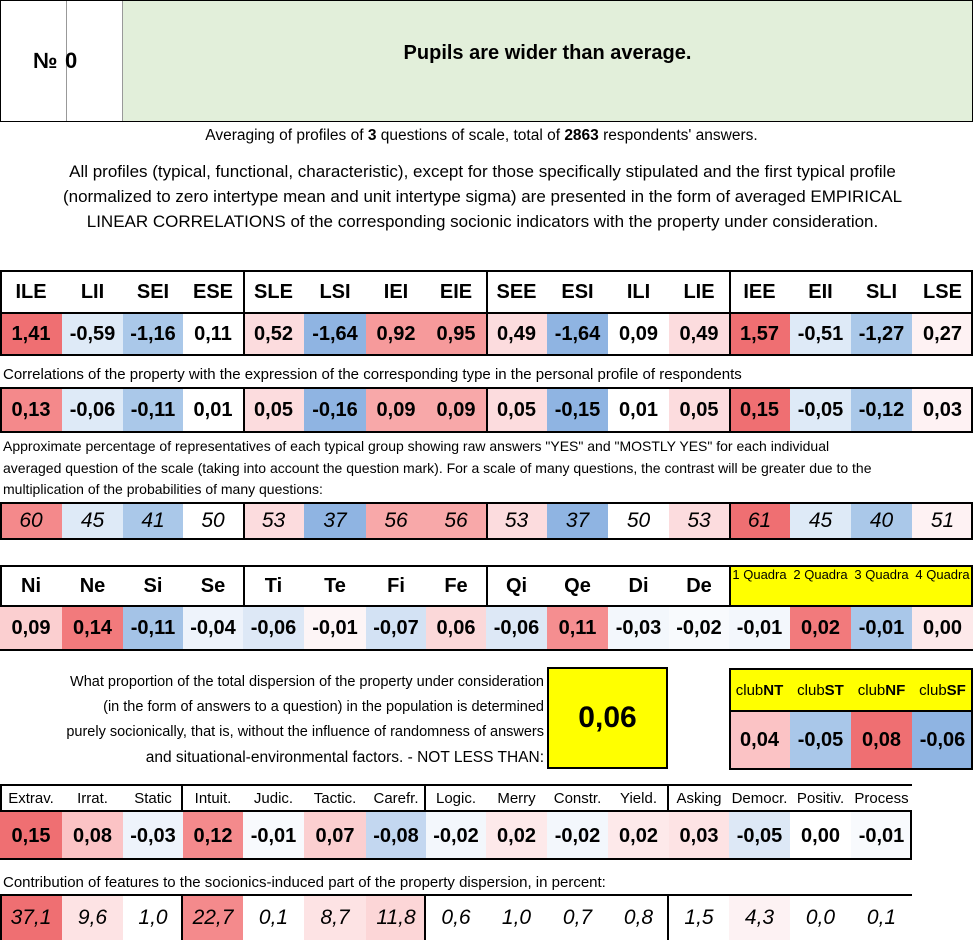  Describe the element at coordinates (759, 918) in the screenshot. I see `reinin-contribution: 4,3` at that location.